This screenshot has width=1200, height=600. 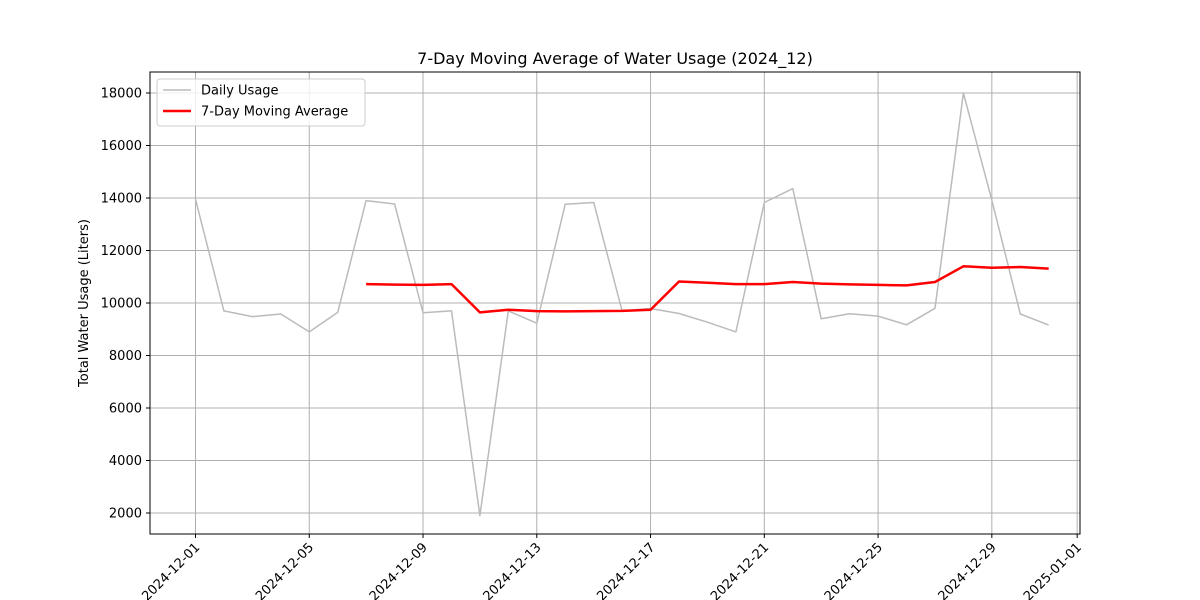 What do you see at coordinates (968, 570) in the screenshot?
I see `x-tick-label: 2024-12-29` at bounding box center [968, 570].